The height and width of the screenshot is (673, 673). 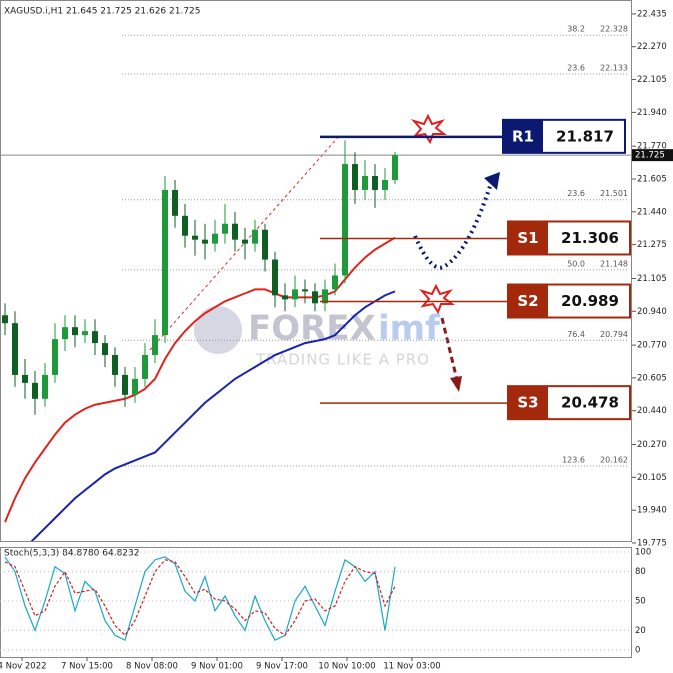 What do you see at coordinates (576, 334) in the screenshot?
I see `fib-level: 76.4` at bounding box center [576, 334].